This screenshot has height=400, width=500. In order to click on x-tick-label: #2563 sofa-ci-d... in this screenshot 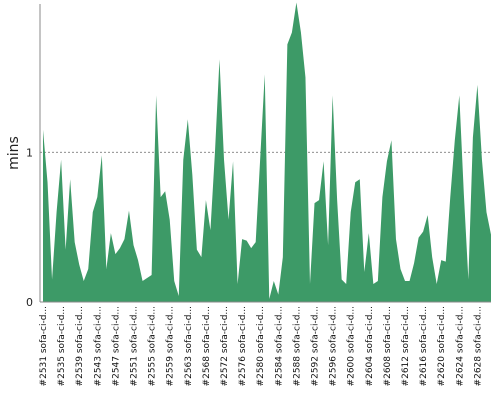, I will do `click(189, 346)`.